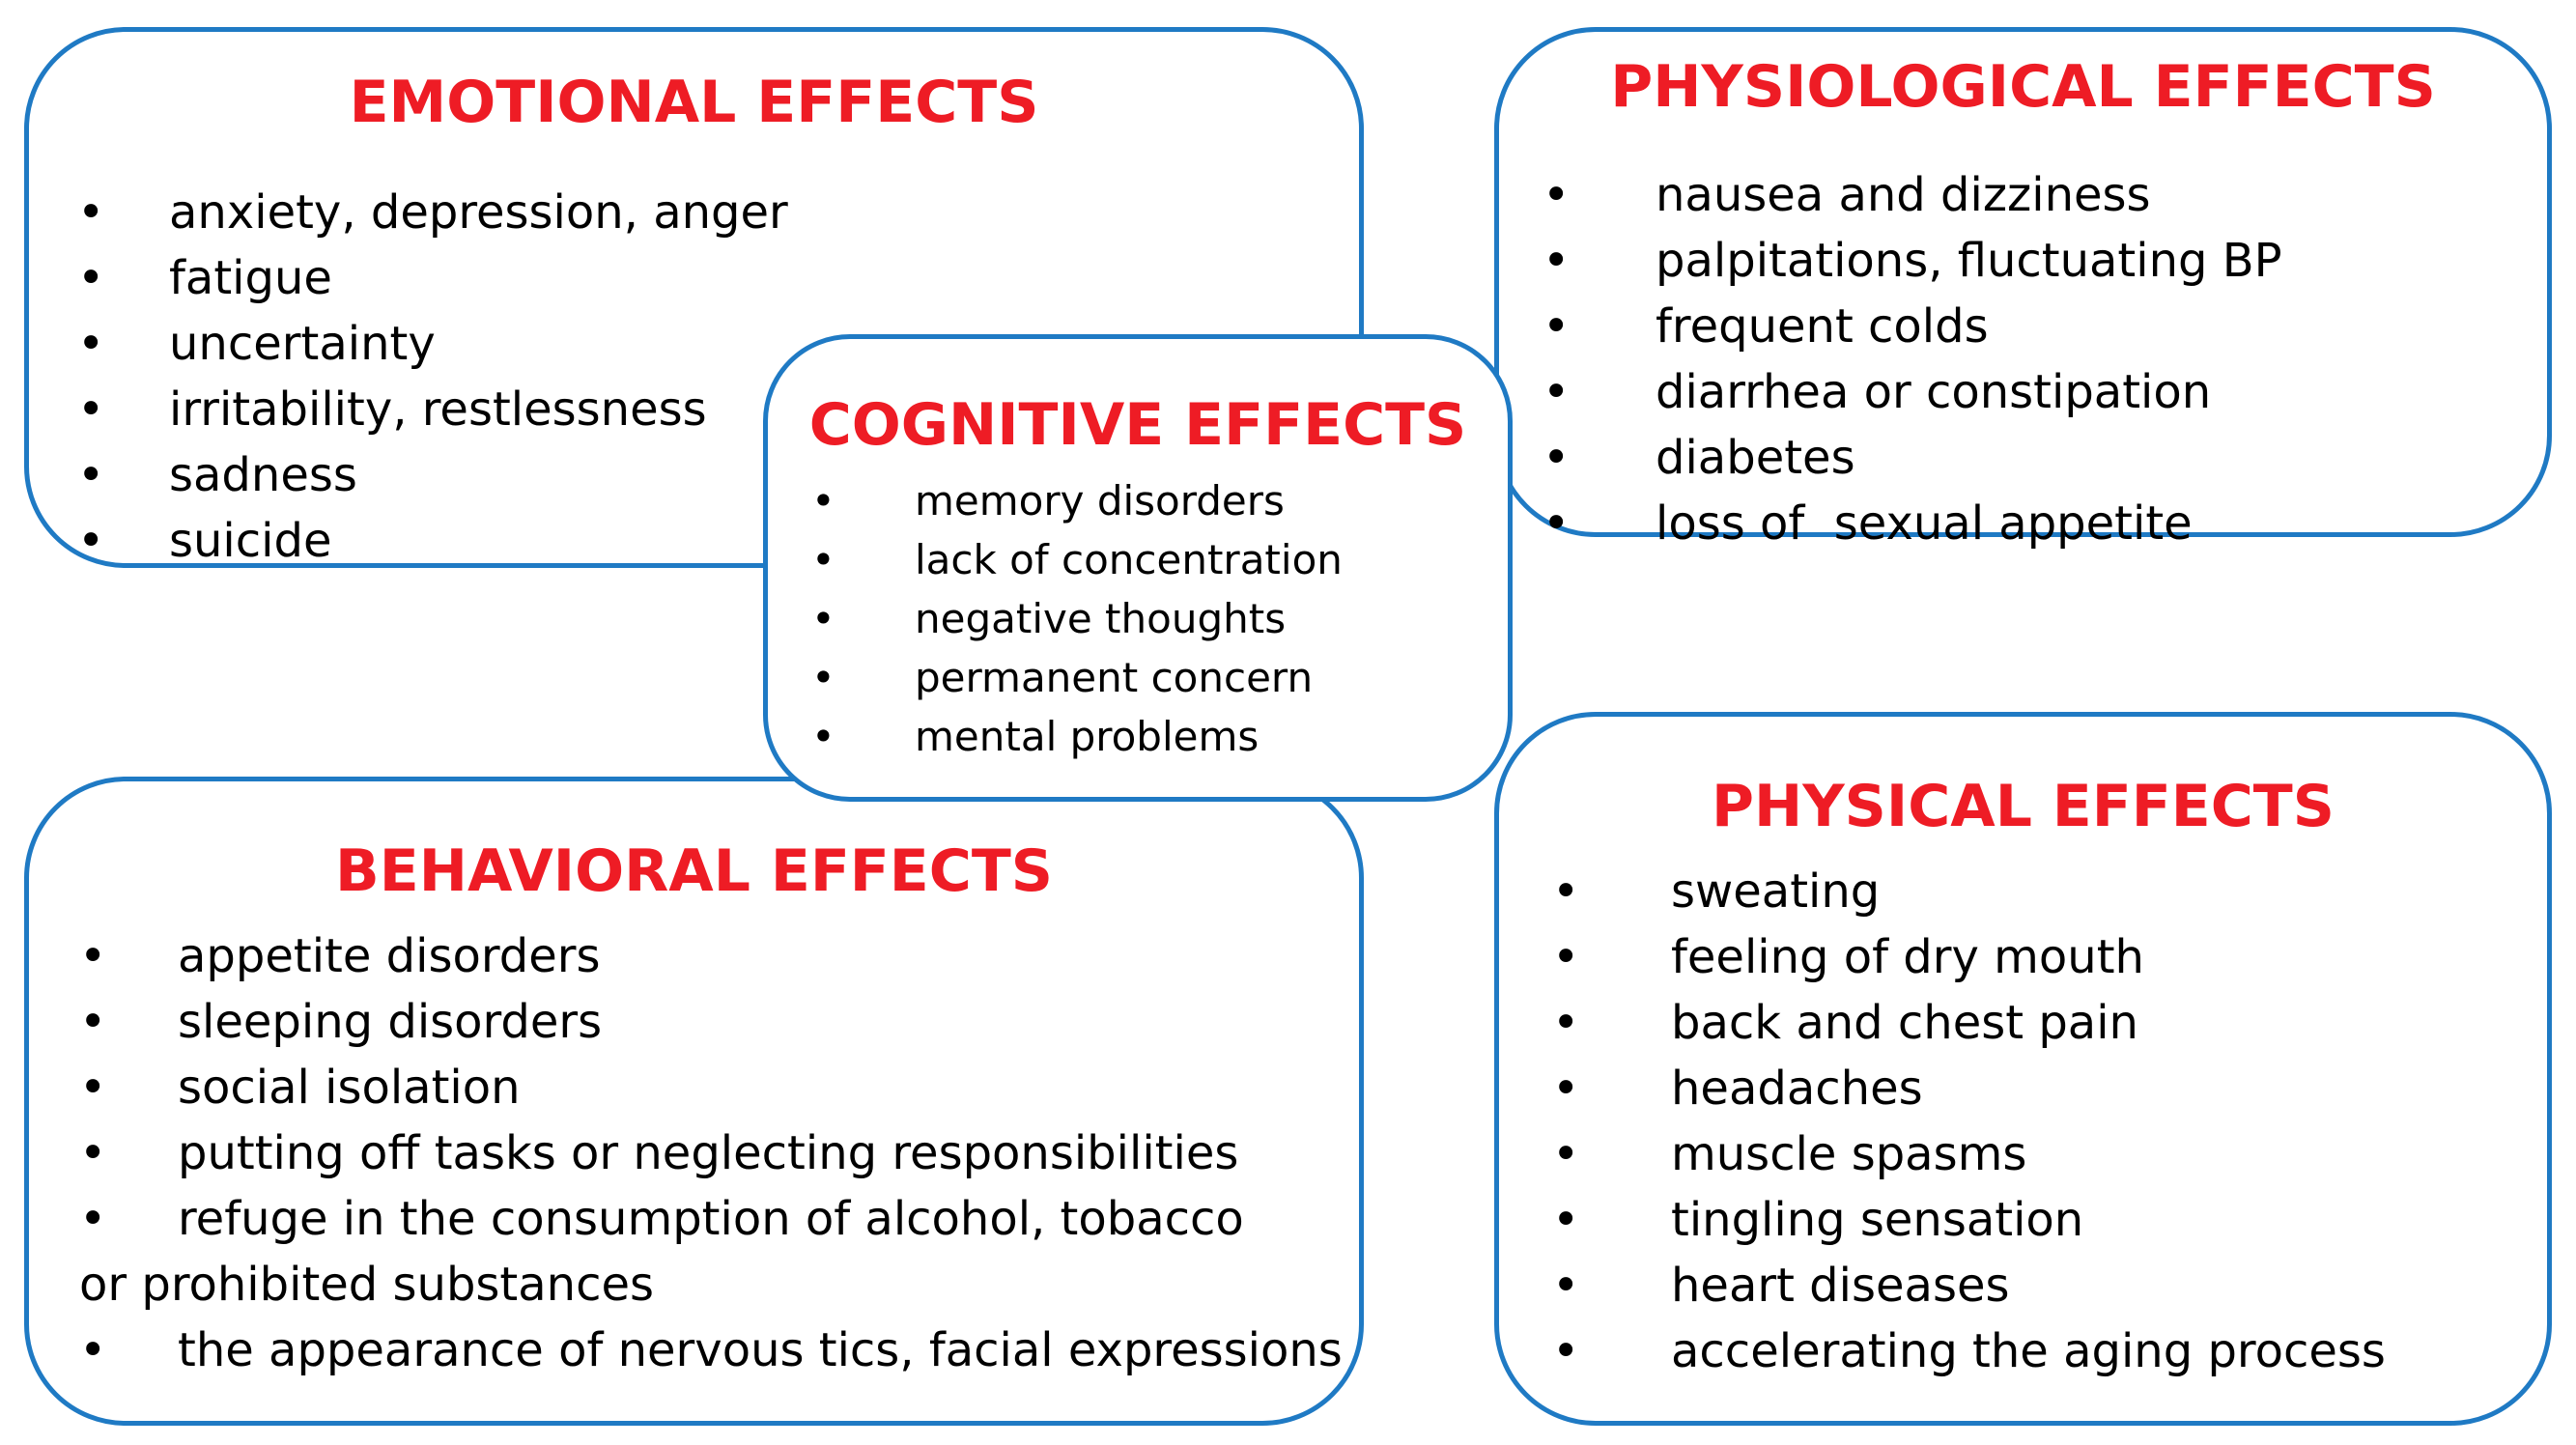 The image size is (2576, 1445). I want to click on behavioral-effects-title: BEHAVIORAL EFFECTS, so click(694, 871).